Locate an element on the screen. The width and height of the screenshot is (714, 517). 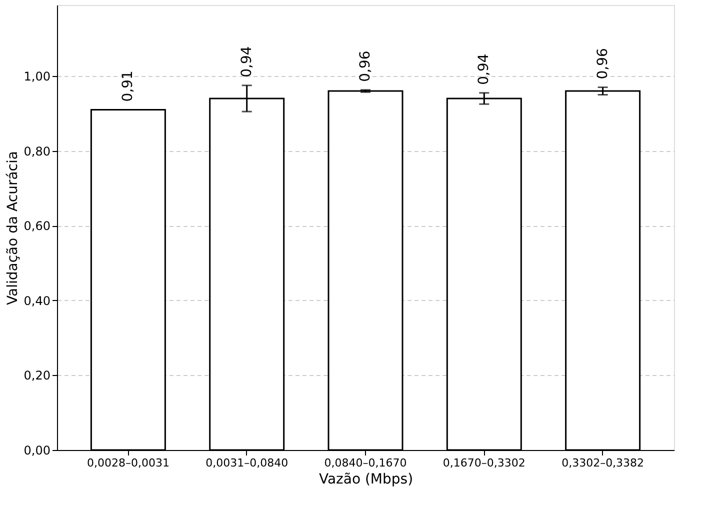
data-label: 0,91 is located at coordinates (128, 86).